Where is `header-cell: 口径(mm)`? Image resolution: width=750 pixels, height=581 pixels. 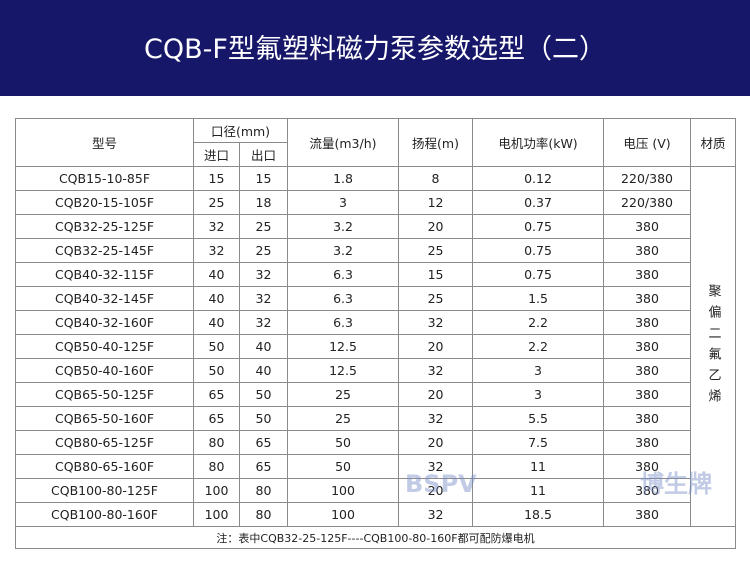
header-cell: 口径(mm) is located at coordinates (240, 130).